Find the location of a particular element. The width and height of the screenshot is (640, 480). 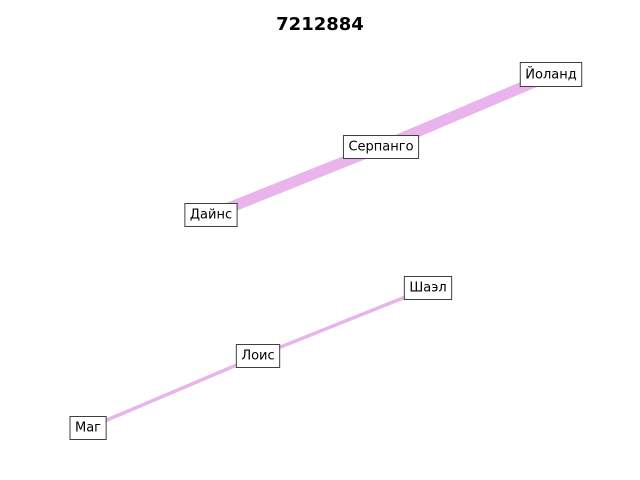

node-dains: Дайнс is located at coordinates (211, 215).